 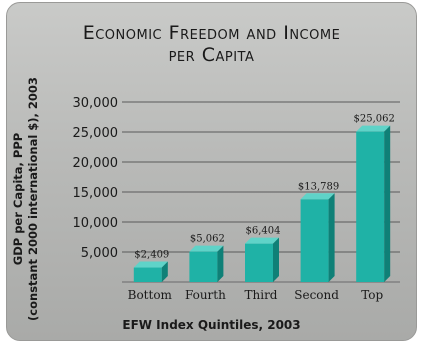 What do you see at coordinates (96, 133) in the screenshot?
I see `y-tick-label: 25,000` at bounding box center [96, 133].